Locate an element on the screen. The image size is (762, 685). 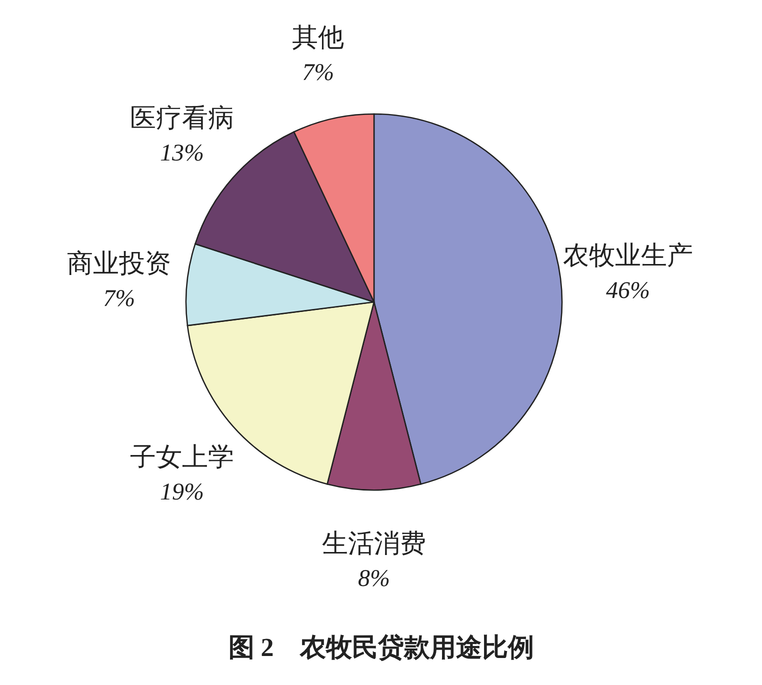
data-label: 8% is located at coordinates (374, 579).